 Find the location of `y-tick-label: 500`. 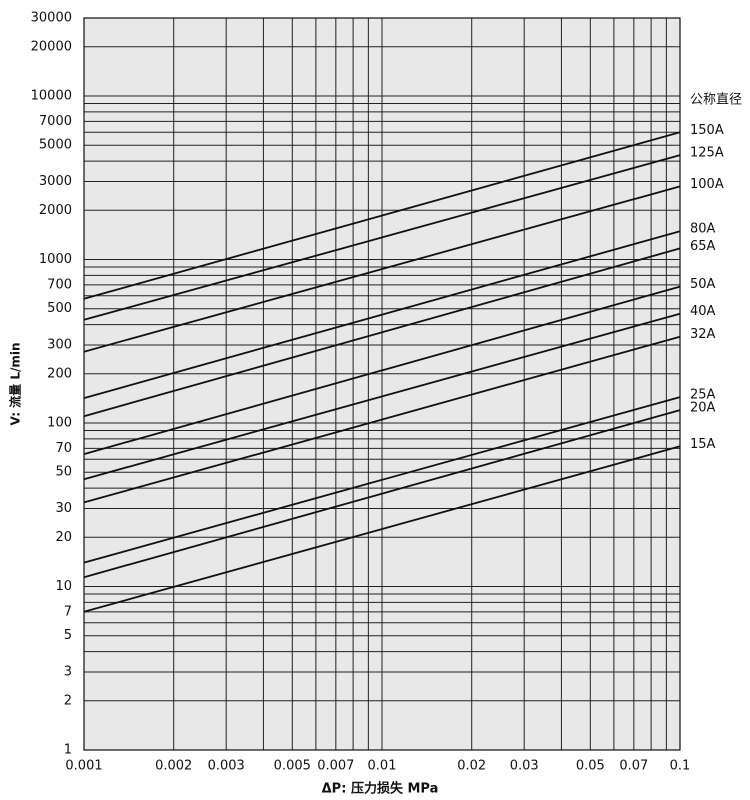

y-tick-label: 500 is located at coordinates (59, 308).